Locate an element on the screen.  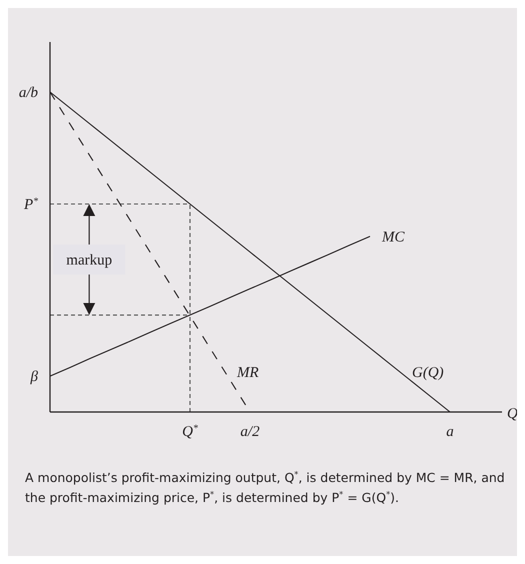
text: A monopolist’s profit-maximizing output, Q$^{*}$, is determined by MC = MR, and the profit-maximizing price, P$^{*}$, is determined by P$^{*}$ = G(Q$^{*}$). is located at coordinates (265, 487).